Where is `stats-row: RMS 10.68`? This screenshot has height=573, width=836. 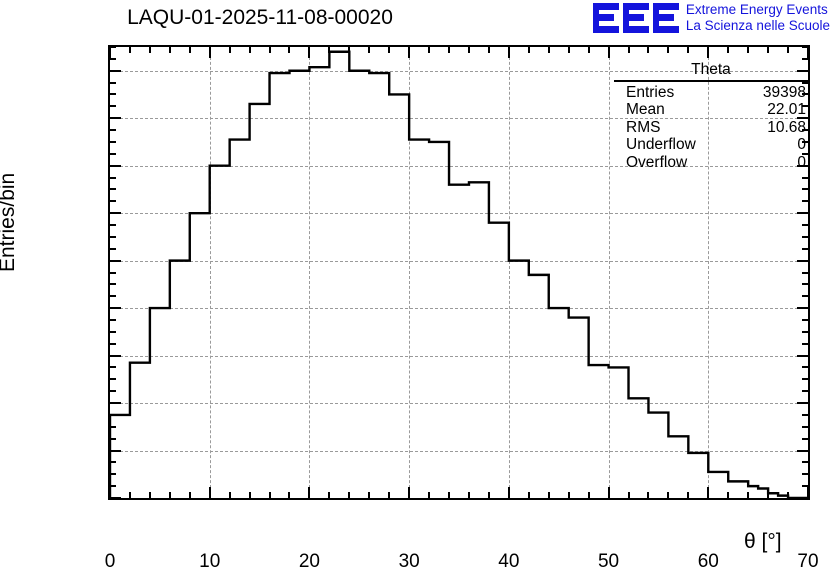 stats-row: RMS 10.68 is located at coordinates (711, 128).